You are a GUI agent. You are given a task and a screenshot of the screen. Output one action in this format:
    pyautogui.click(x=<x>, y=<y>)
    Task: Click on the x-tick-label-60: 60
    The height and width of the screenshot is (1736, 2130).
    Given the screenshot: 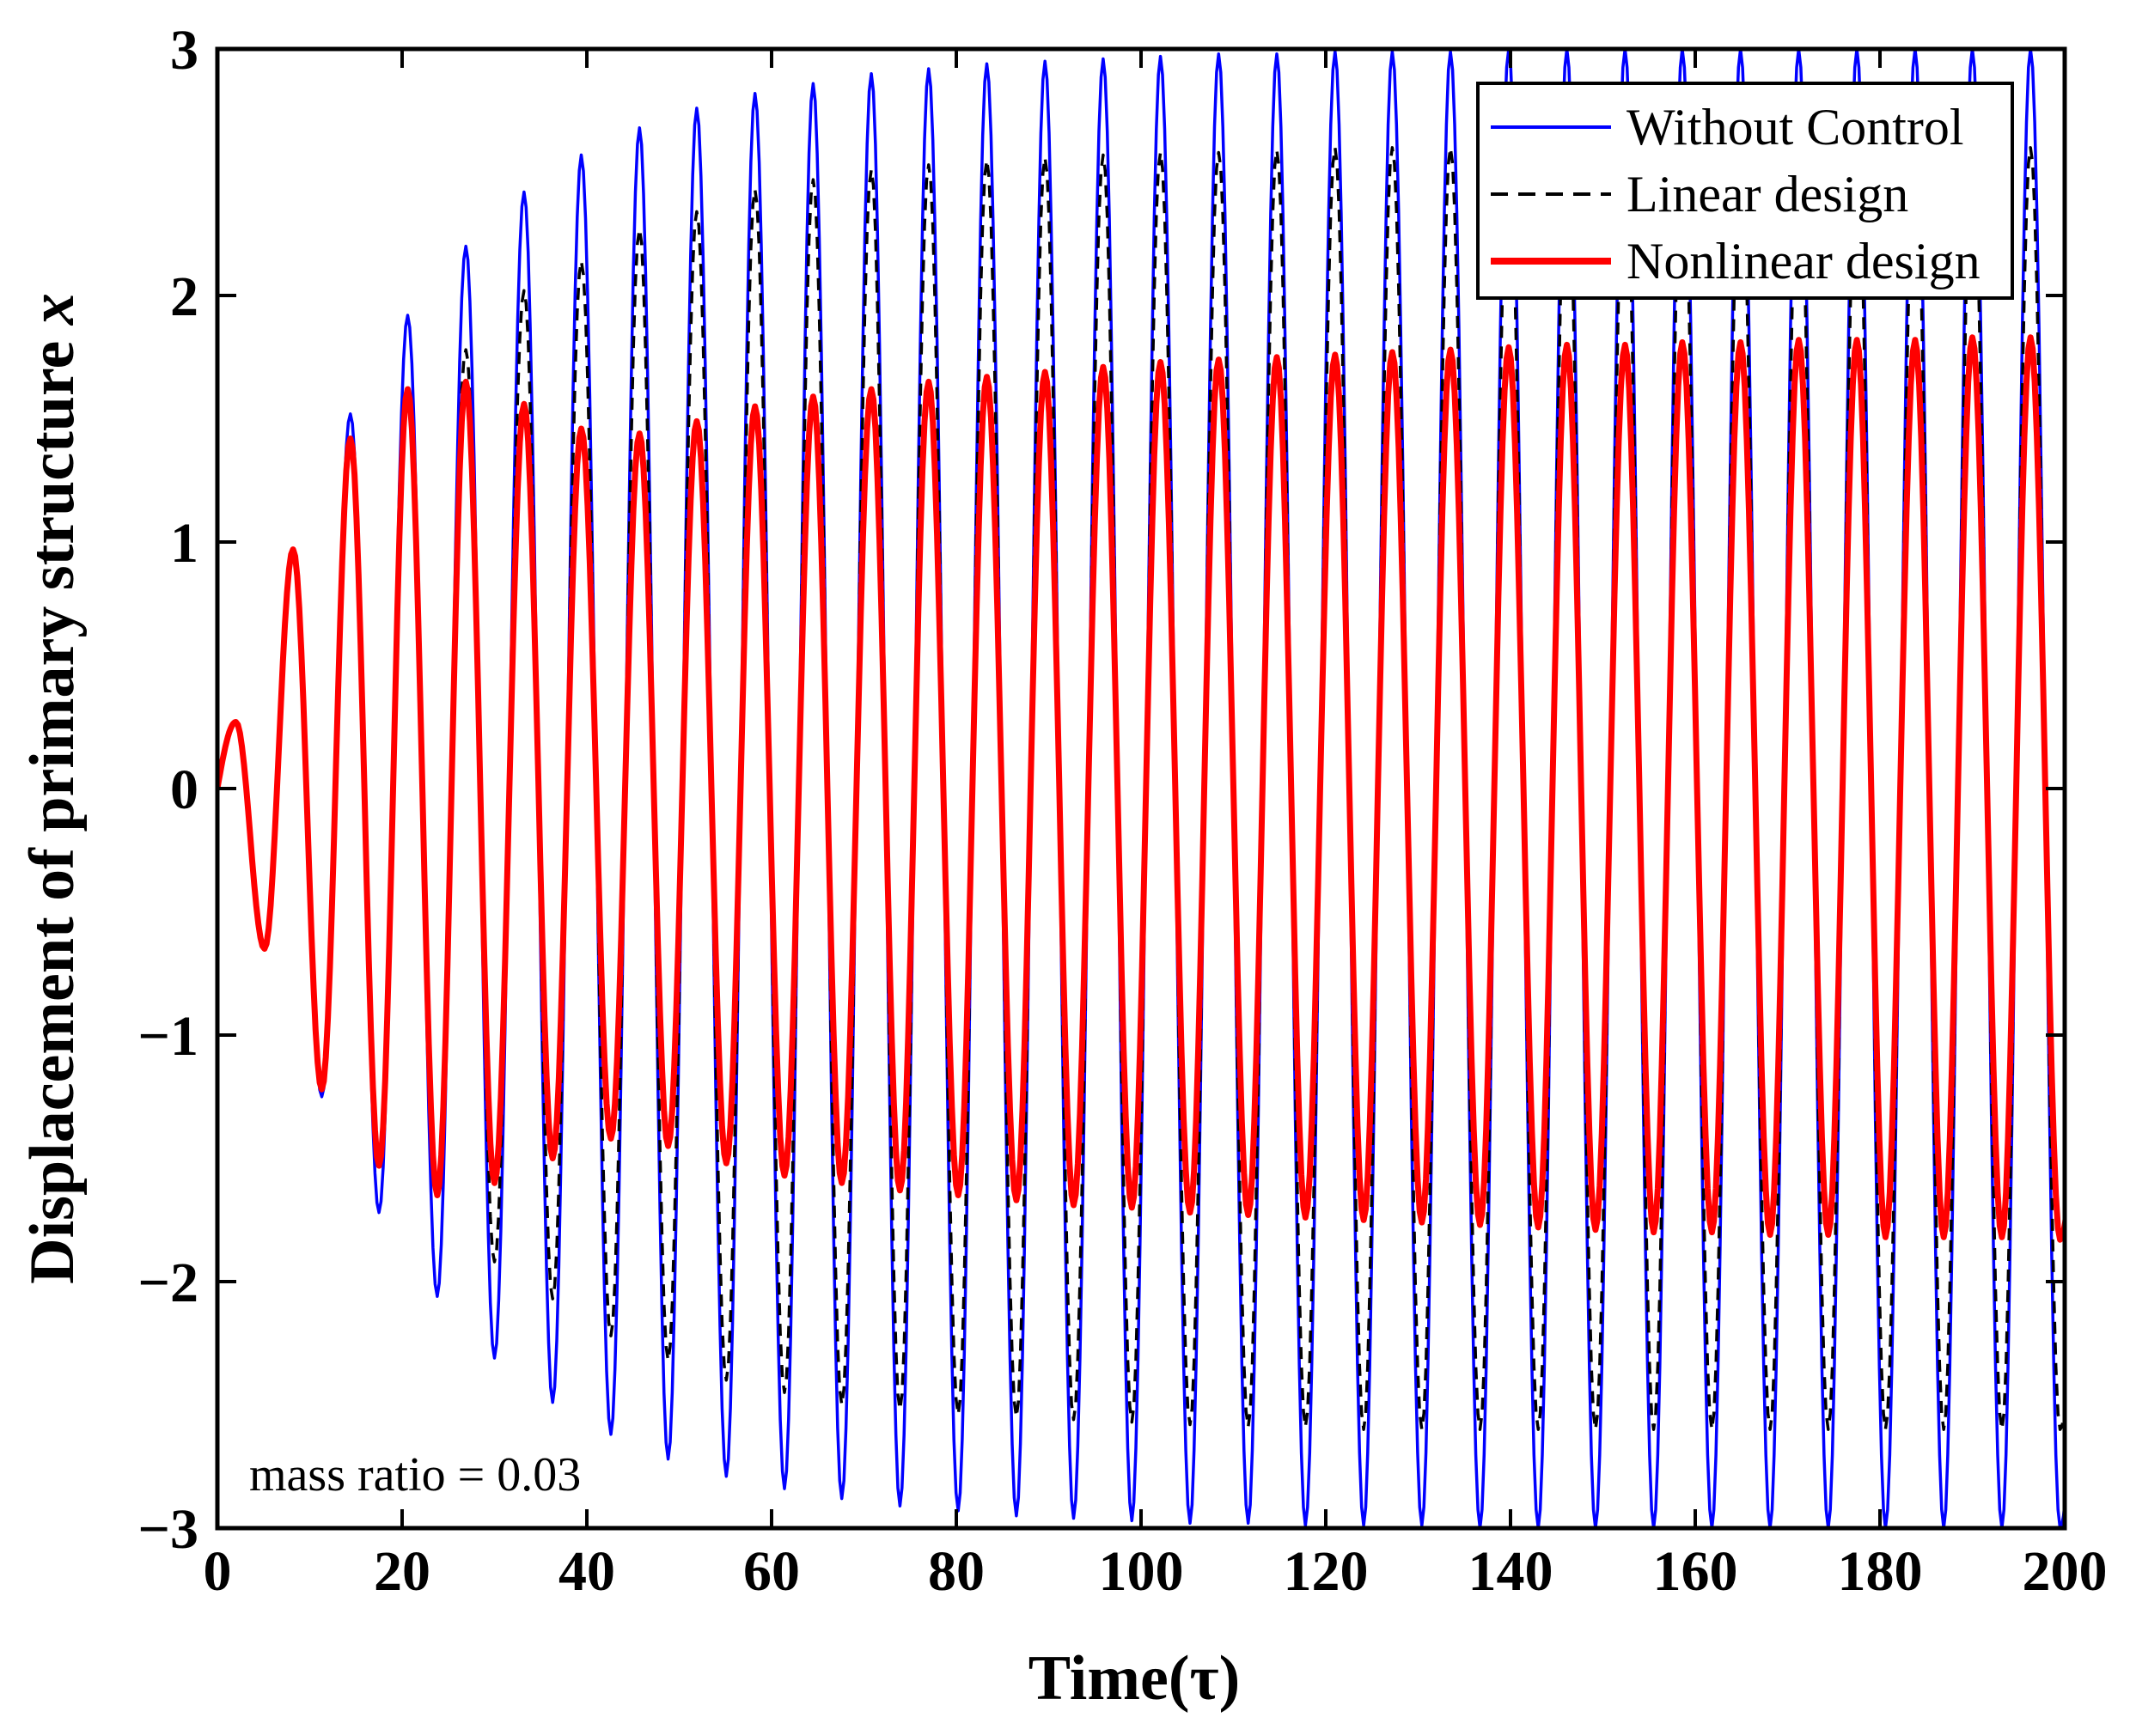 What is the action you would take?
    pyautogui.click(x=771, y=1571)
    